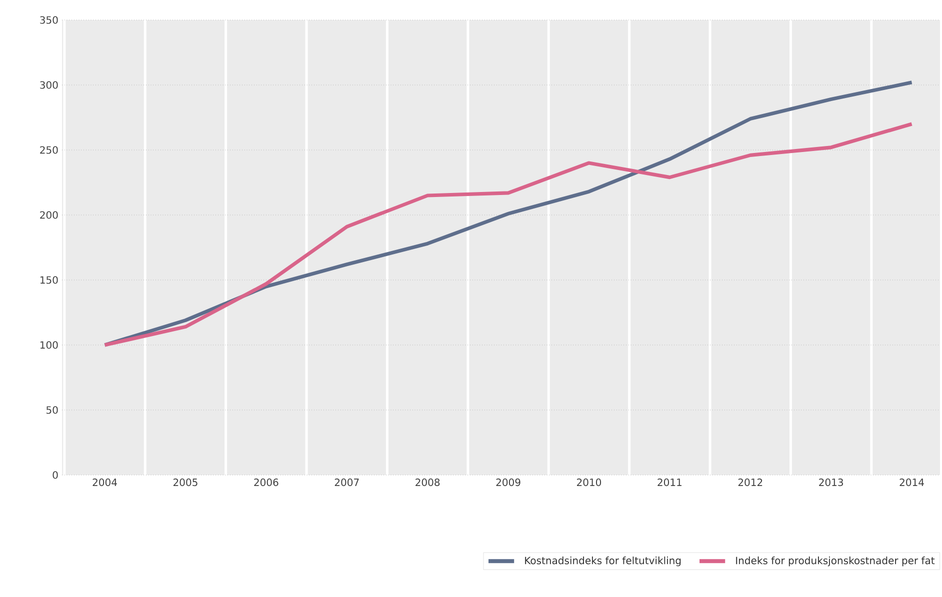  Describe the element at coordinates (750, 482) in the screenshot. I see `x-tick-label: 2012` at that location.